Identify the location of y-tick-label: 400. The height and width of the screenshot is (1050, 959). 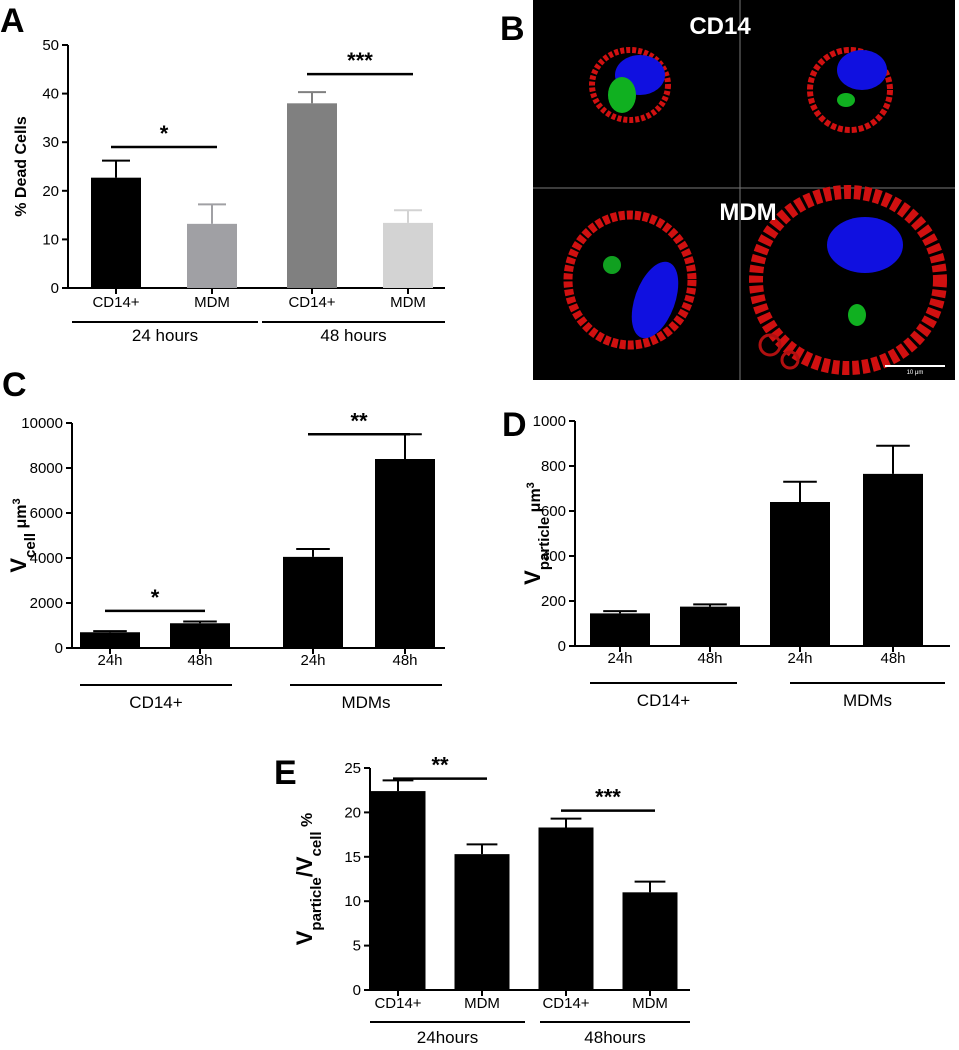
(553, 556).